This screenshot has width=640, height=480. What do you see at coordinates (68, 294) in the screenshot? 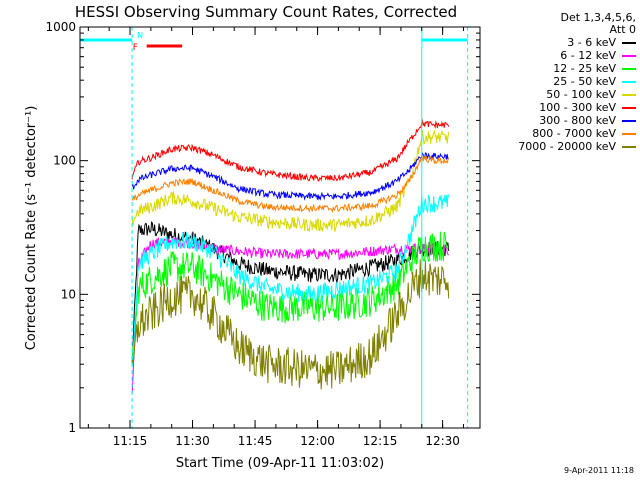
I see `y-tick-label: 10` at bounding box center [68, 294].